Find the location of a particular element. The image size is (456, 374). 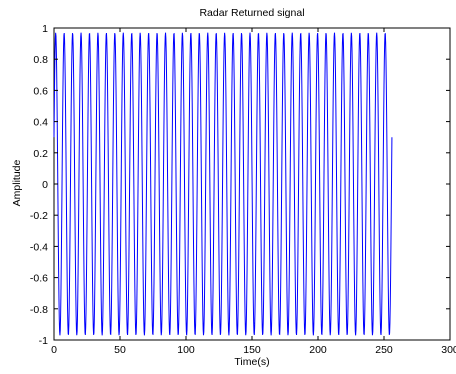

x-tick-label: 50 is located at coordinates (120, 350).